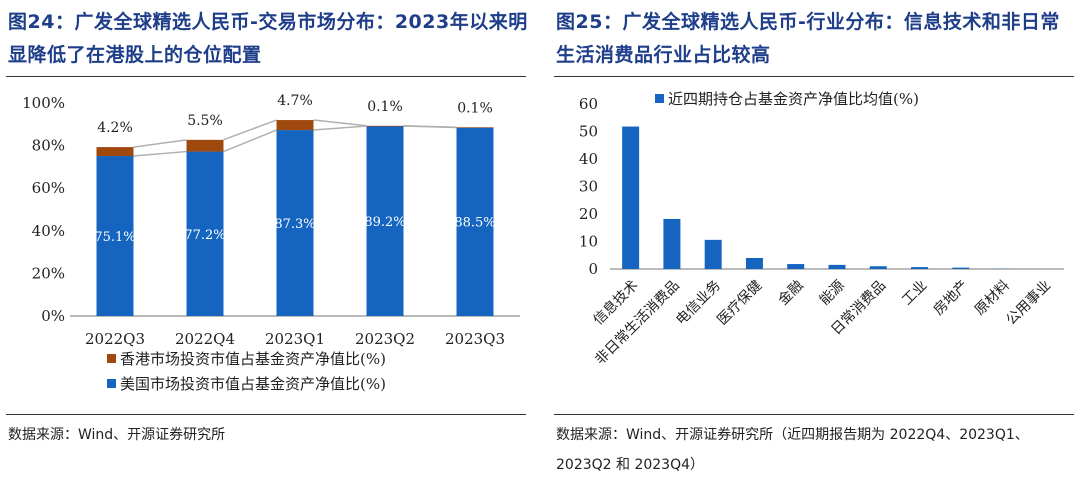 The width and height of the screenshot is (1080, 480). Describe the element at coordinates (593, 269) in the screenshot. I see `y-tick-label: 0` at that location.